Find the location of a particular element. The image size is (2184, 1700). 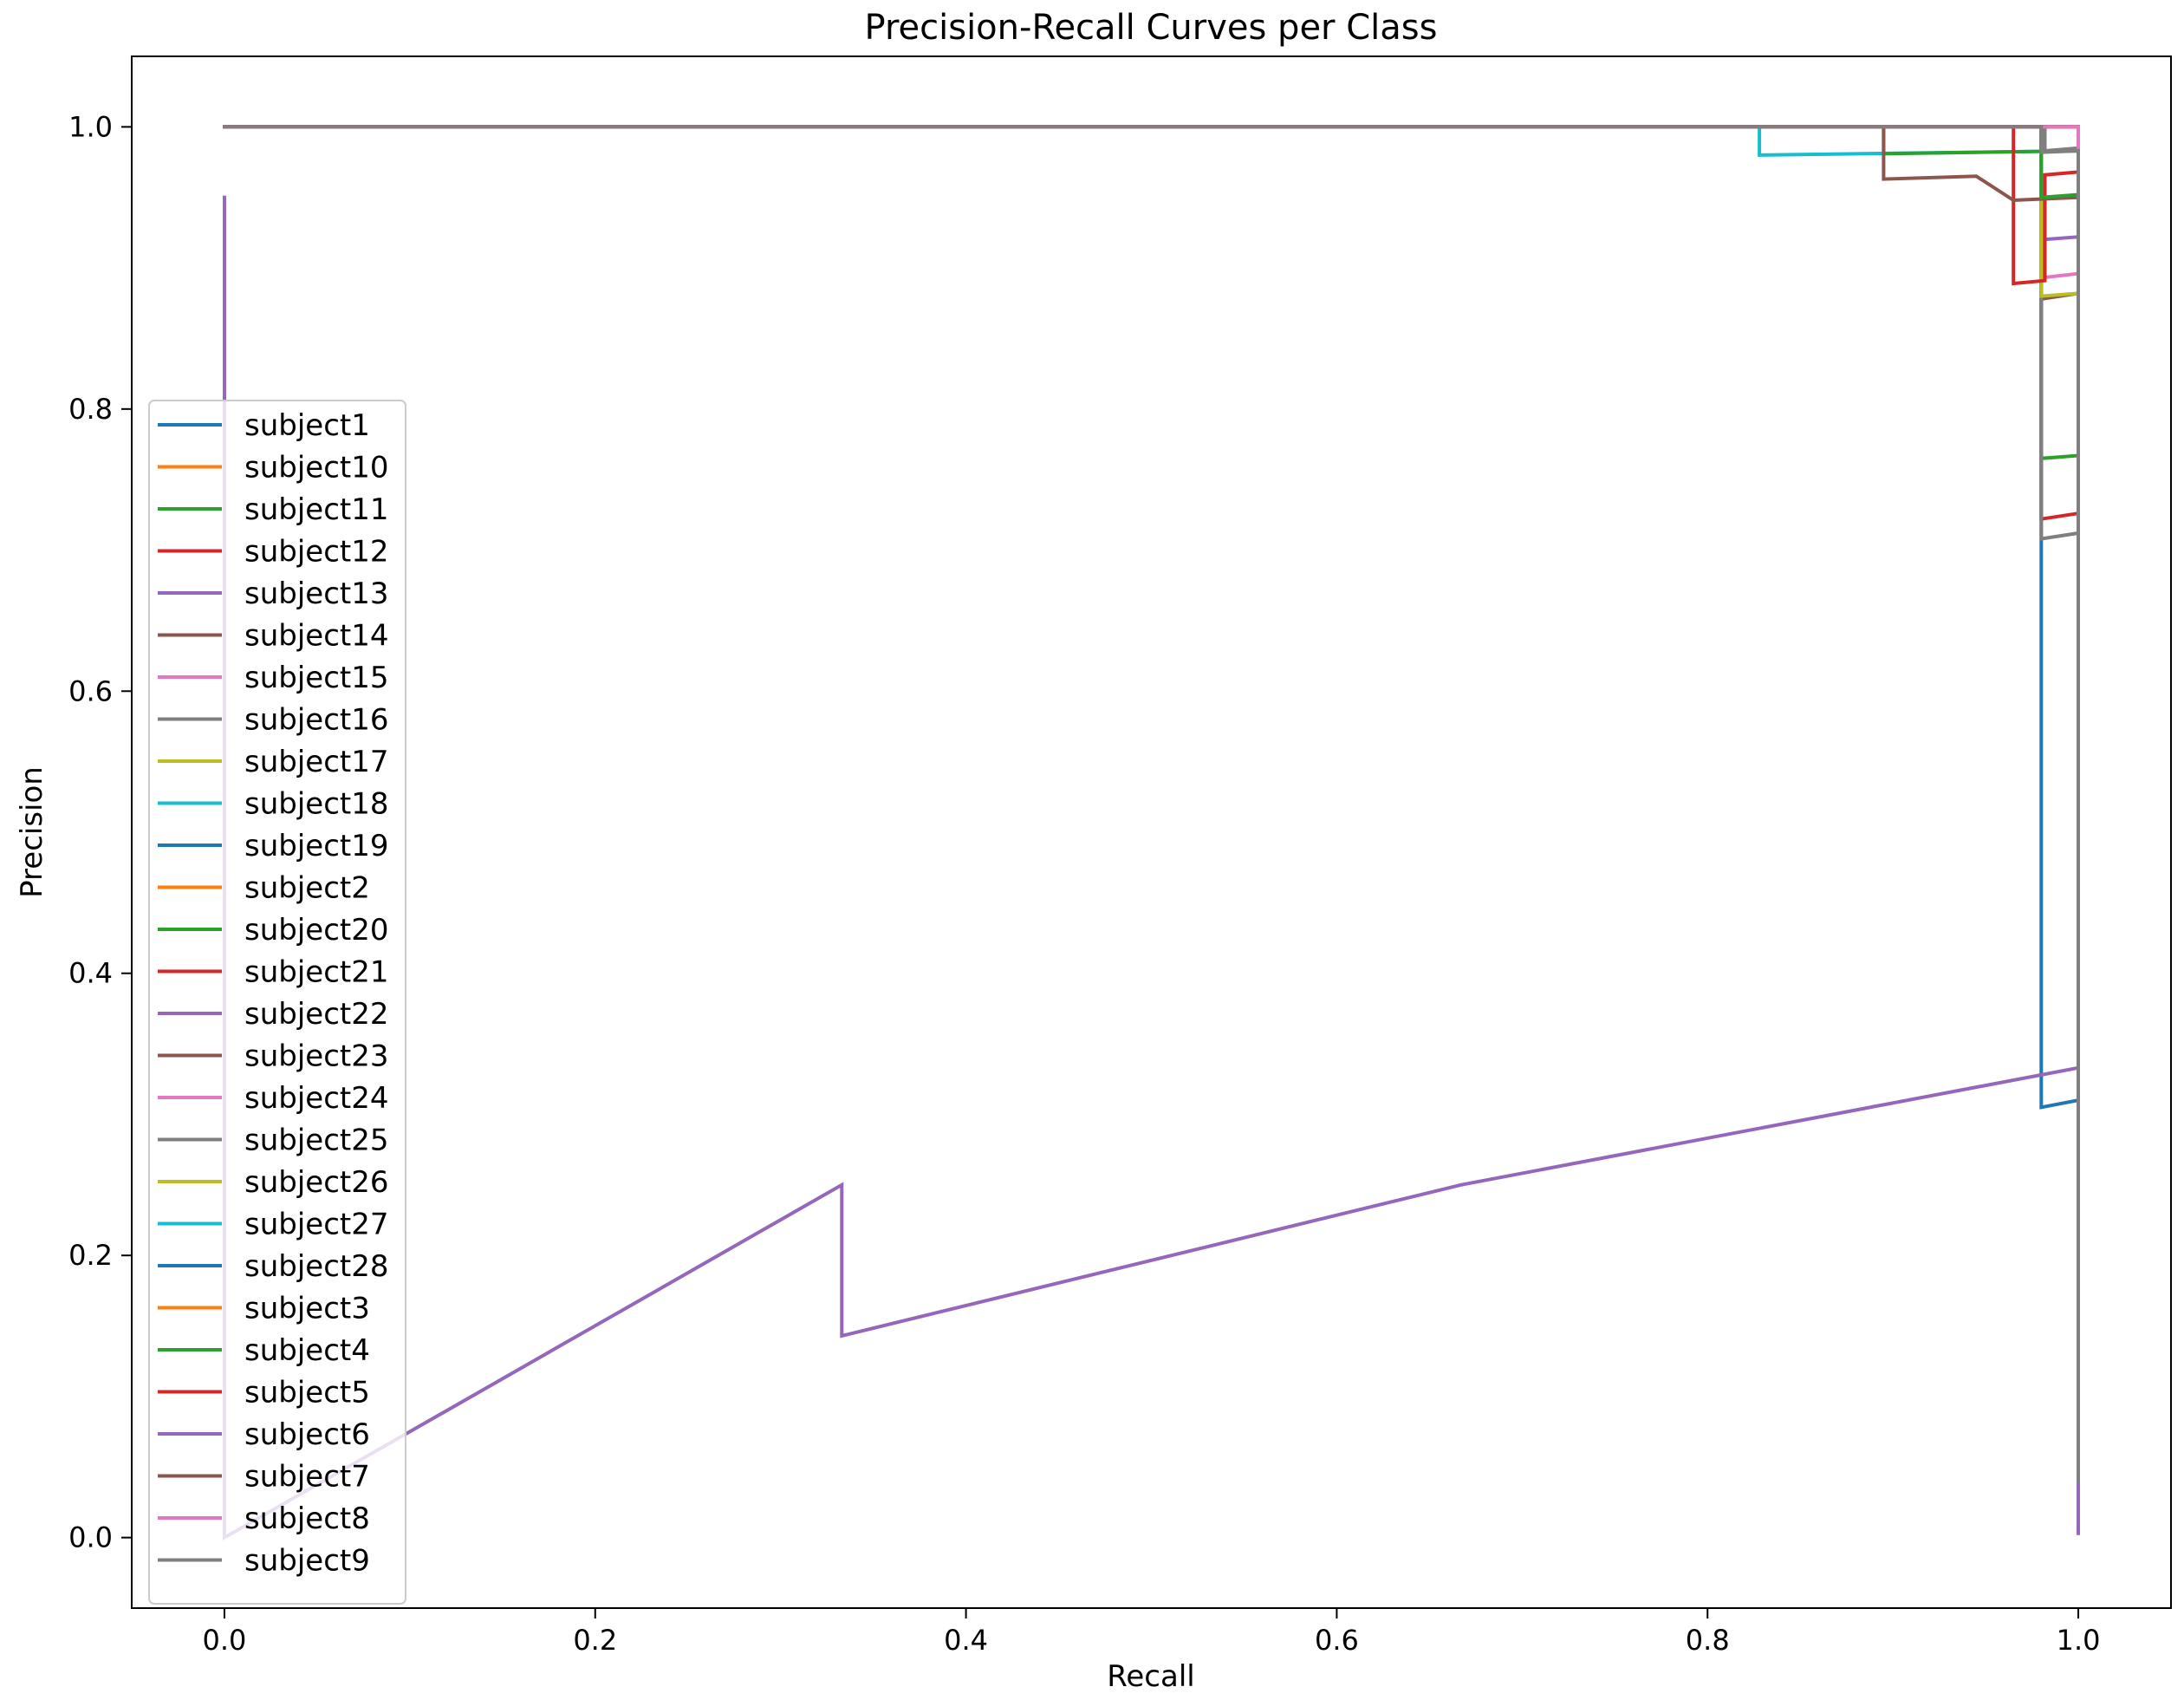

legend-label-subject20: subject20 is located at coordinates (316, 930).